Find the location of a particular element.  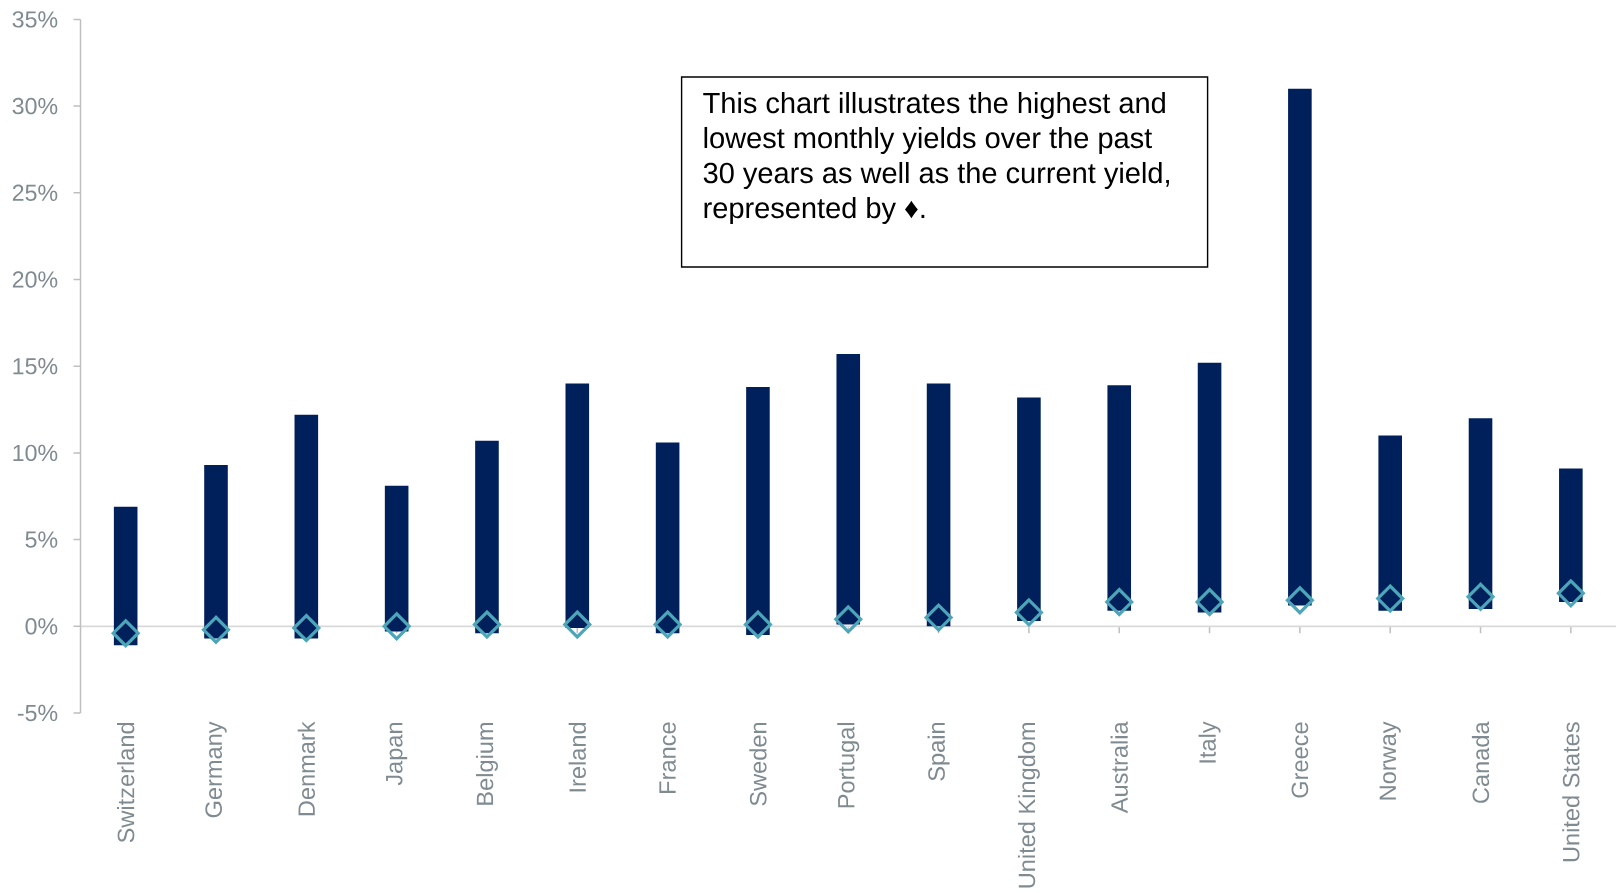

y-tick-label: 35% is located at coordinates (35, 19).